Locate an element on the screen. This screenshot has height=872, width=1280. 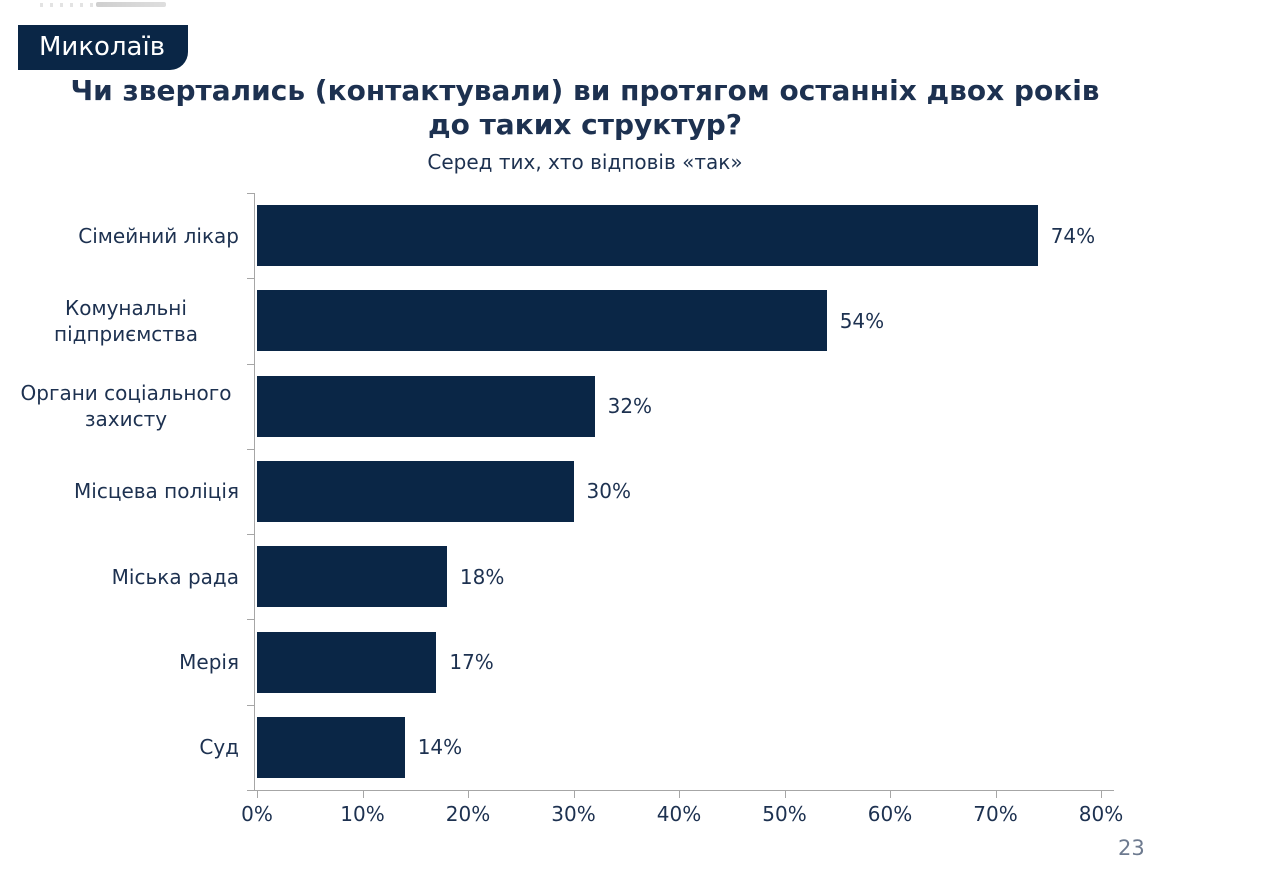
bar-value-label: 14% is located at coordinates (440, 747).